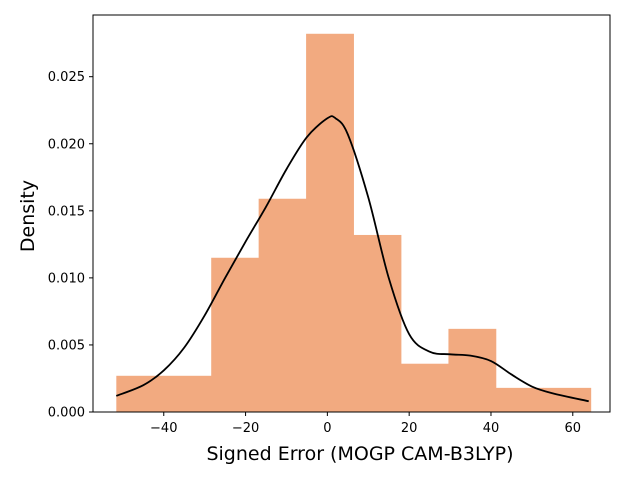 The height and width of the screenshot is (480, 640). What do you see at coordinates (491, 428) in the screenshot?
I see `x-tick-label: 40` at bounding box center [491, 428].